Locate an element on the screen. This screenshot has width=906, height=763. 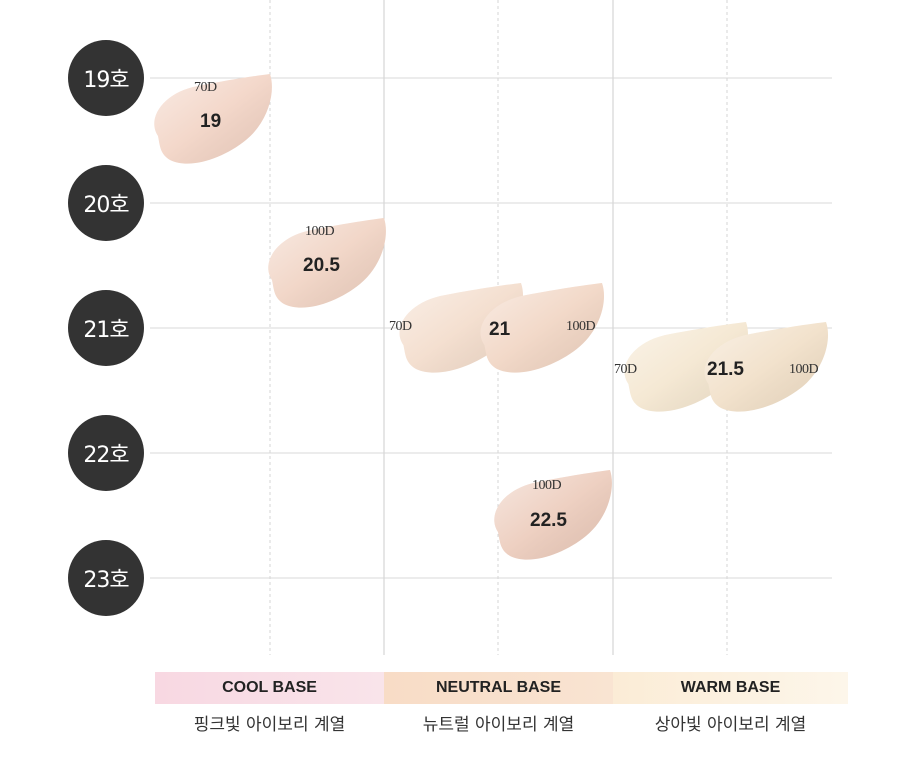
neutral-base-title: NEUTRAL BASE is located at coordinates (498, 687).